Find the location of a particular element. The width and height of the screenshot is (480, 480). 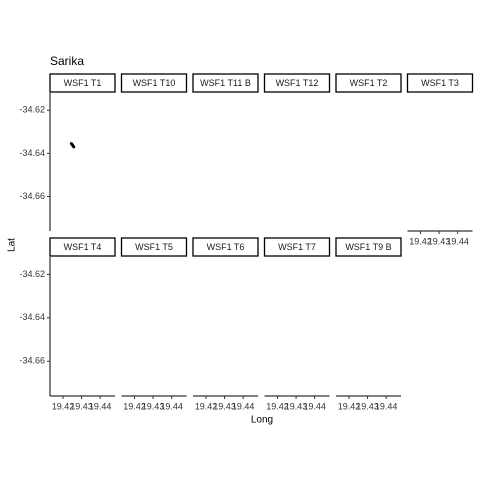

strip-text: WSF1 T1 is located at coordinates (83, 83).